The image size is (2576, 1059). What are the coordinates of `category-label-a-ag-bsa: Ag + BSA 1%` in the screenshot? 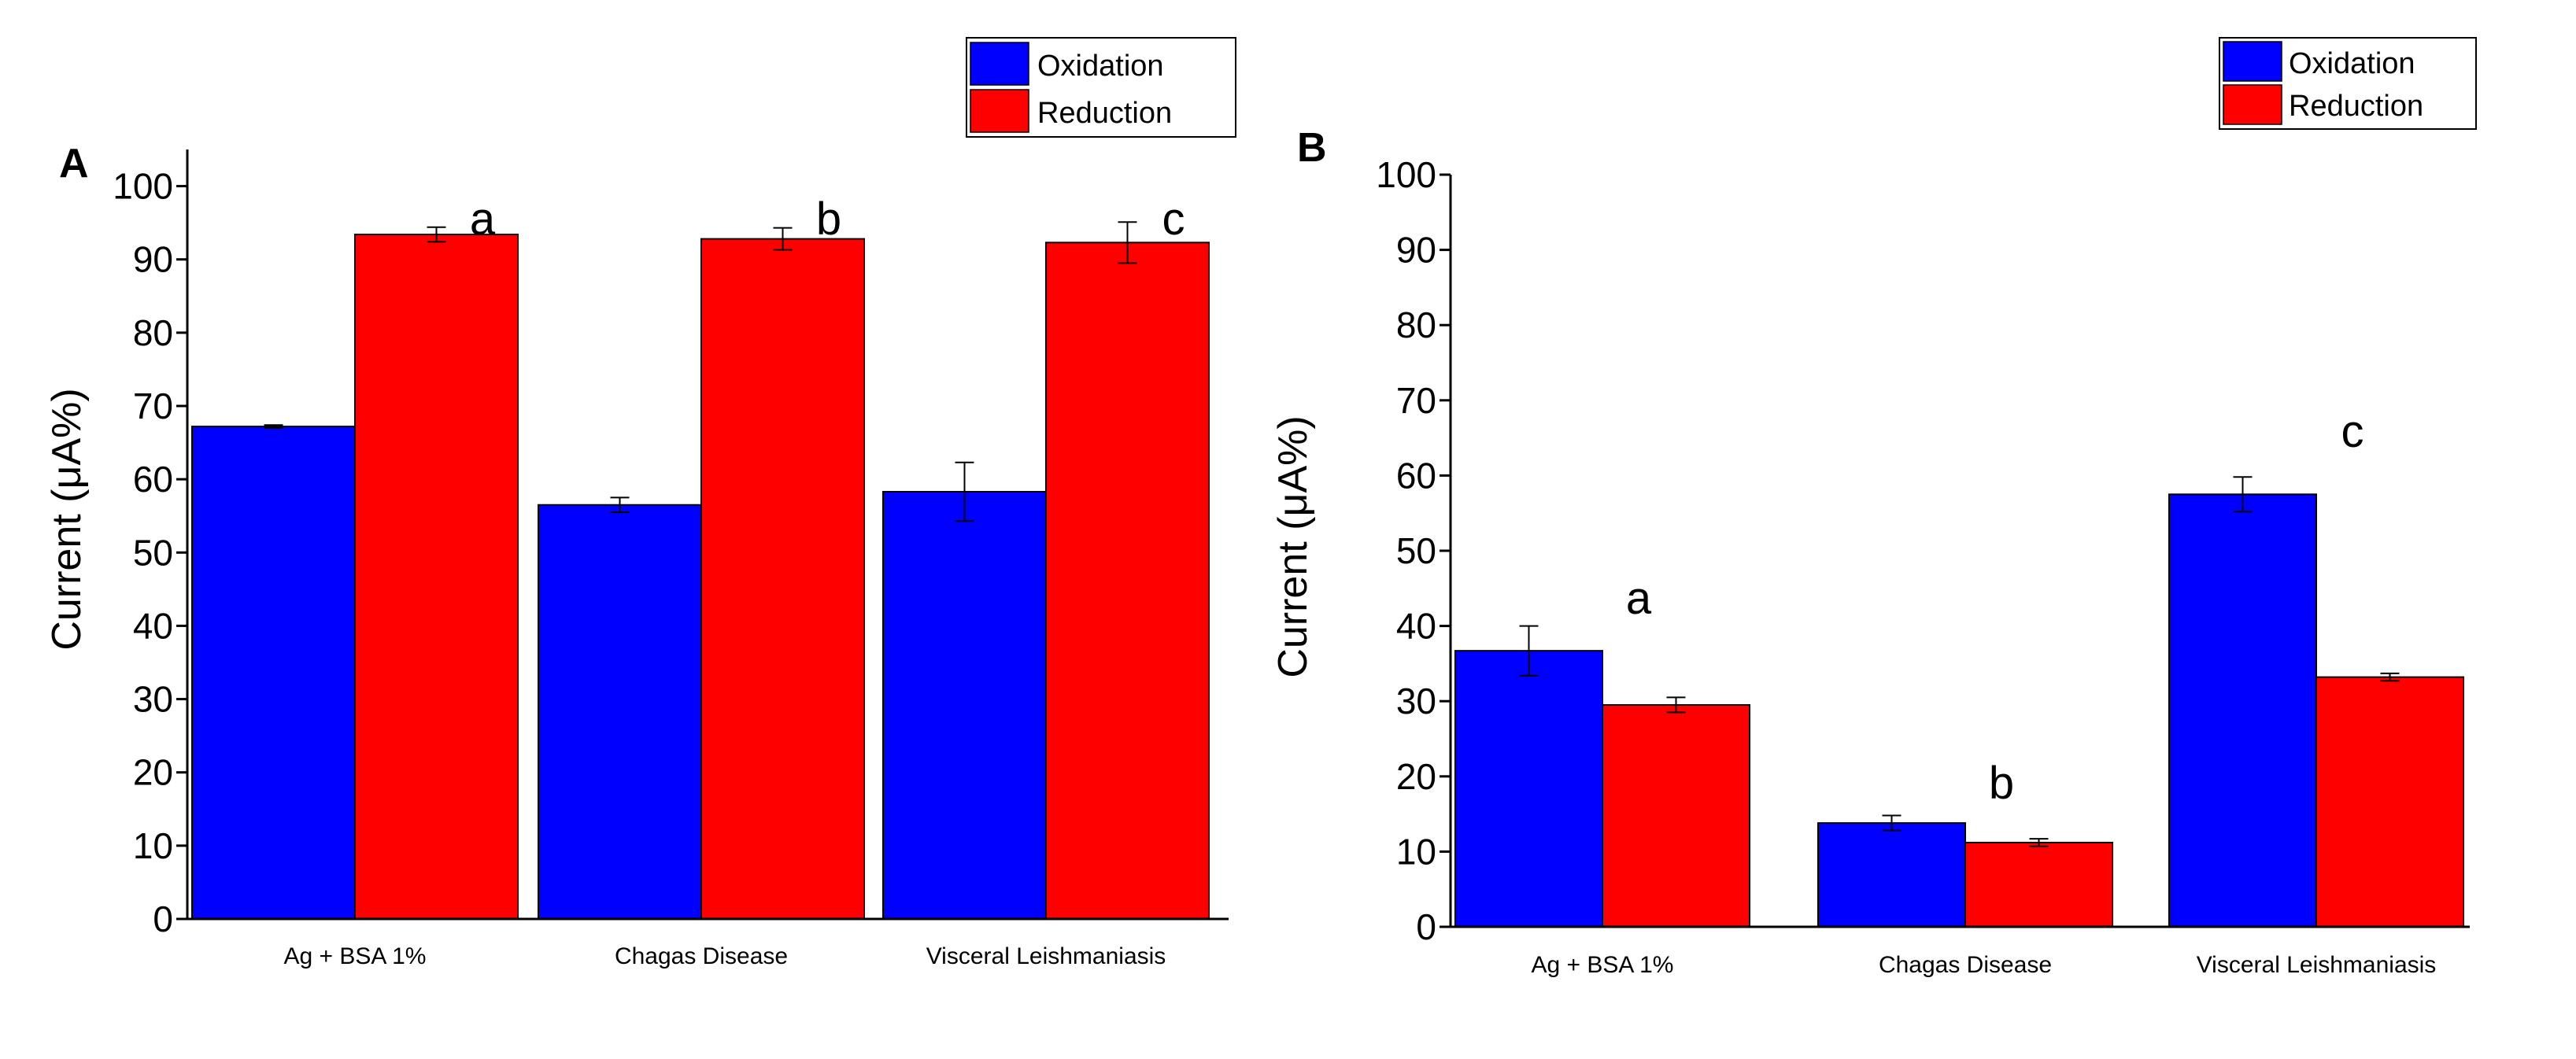 It's located at (355, 956).